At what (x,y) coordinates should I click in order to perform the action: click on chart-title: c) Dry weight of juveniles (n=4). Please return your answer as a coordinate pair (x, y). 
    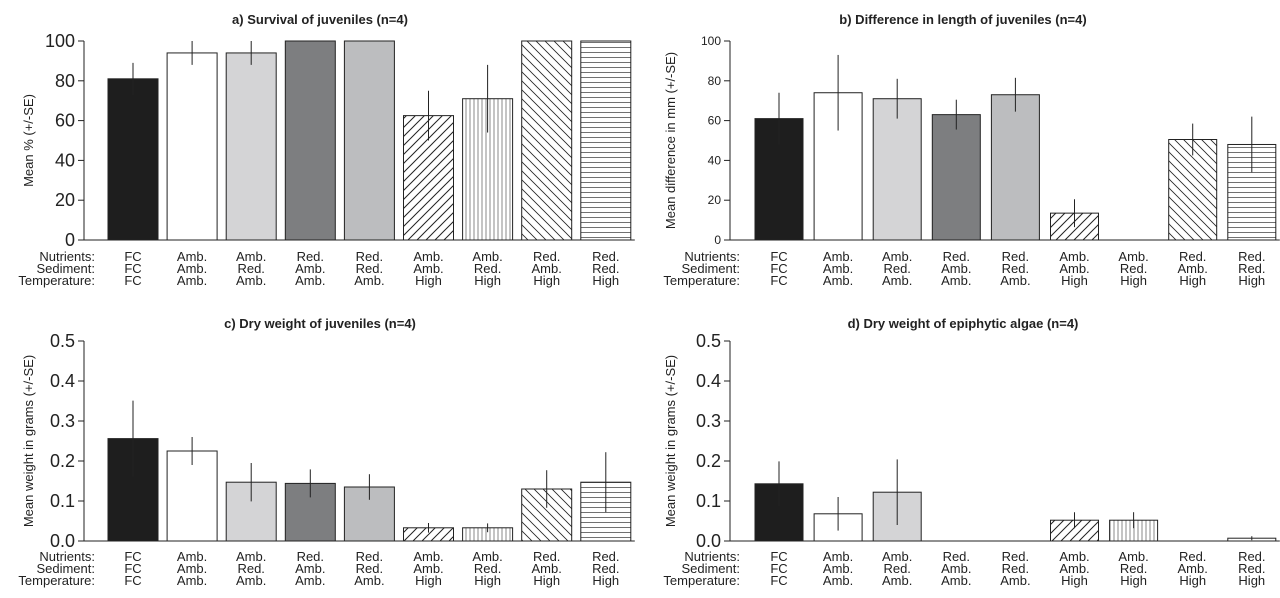
    Looking at the image, I should click on (320, 323).